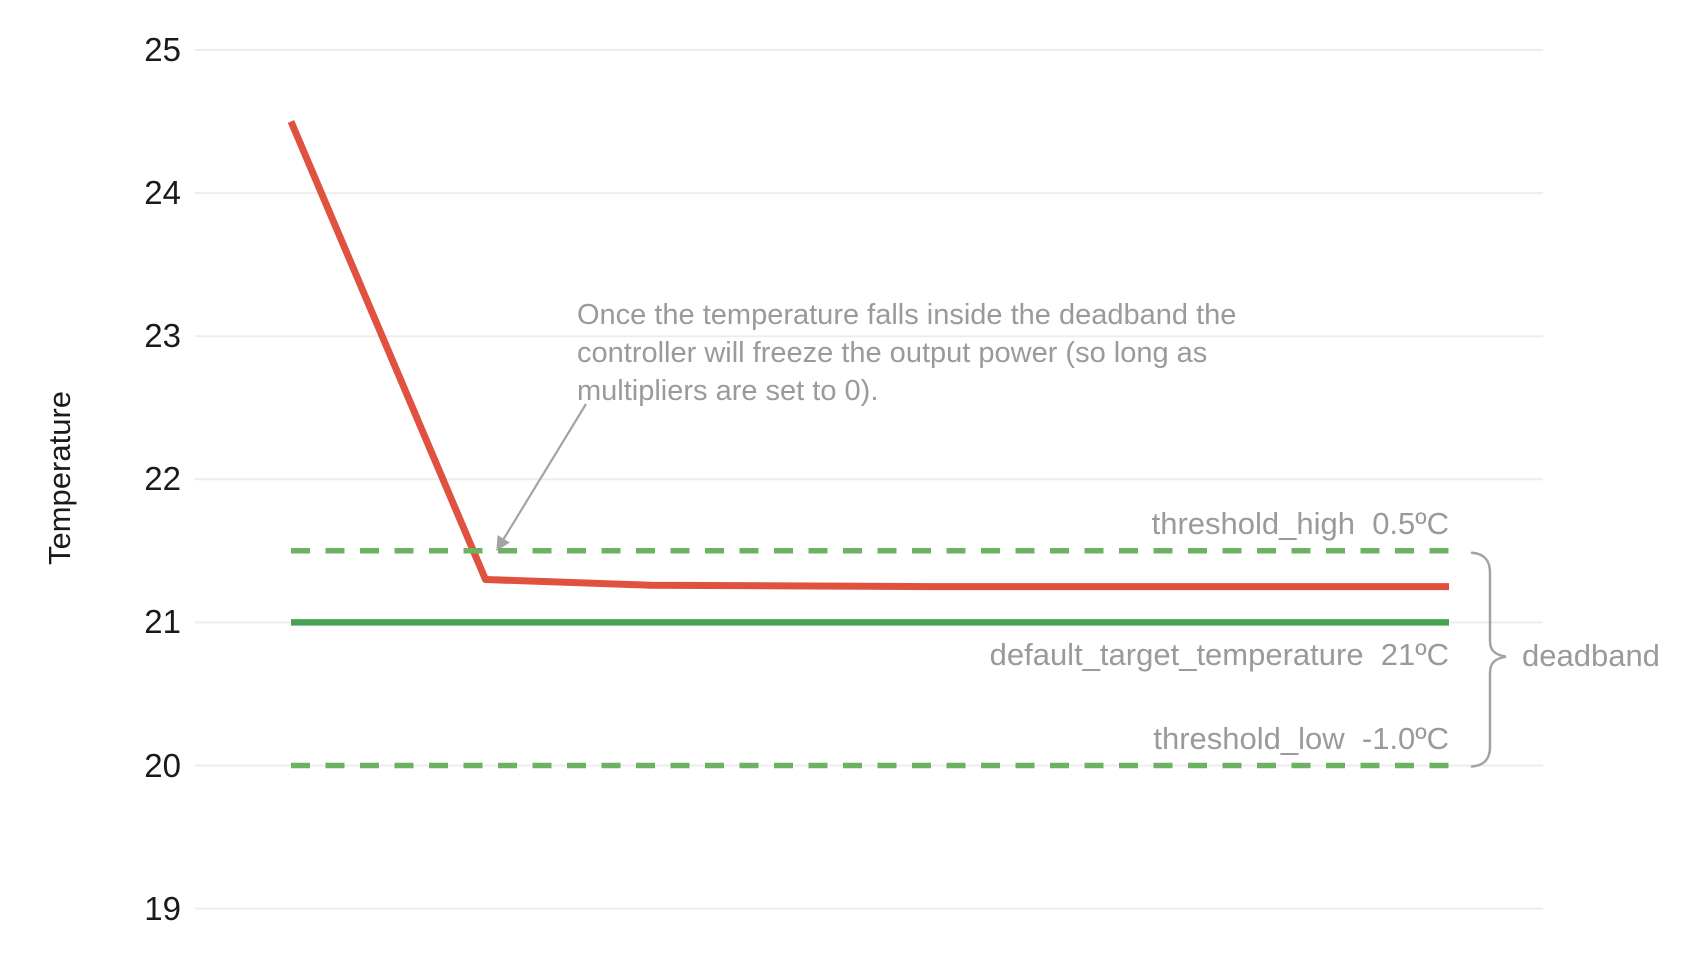 This screenshot has width=1700, height=960. What do you see at coordinates (162, 192) in the screenshot?
I see `y-tick-label-24: 24` at bounding box center [162, 192].